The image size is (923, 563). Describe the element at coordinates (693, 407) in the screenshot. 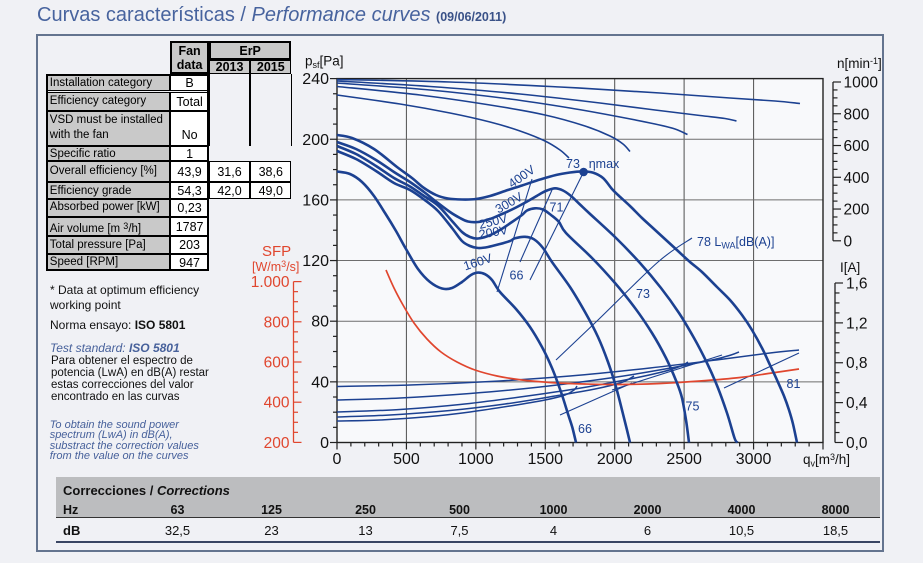

I see `svg-text: 75` at that location.